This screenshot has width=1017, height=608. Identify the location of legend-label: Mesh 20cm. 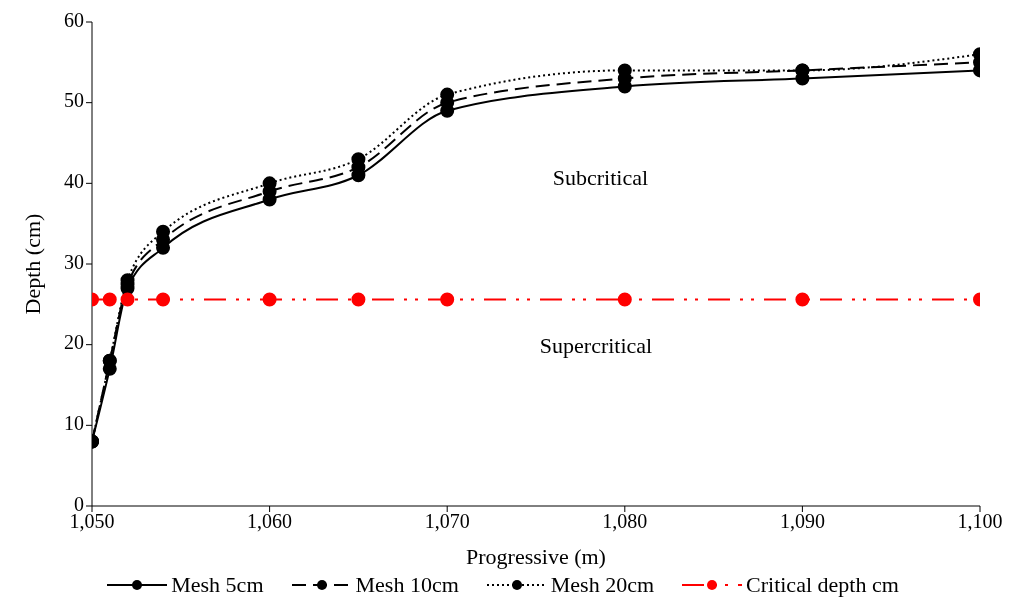
(602, 585).